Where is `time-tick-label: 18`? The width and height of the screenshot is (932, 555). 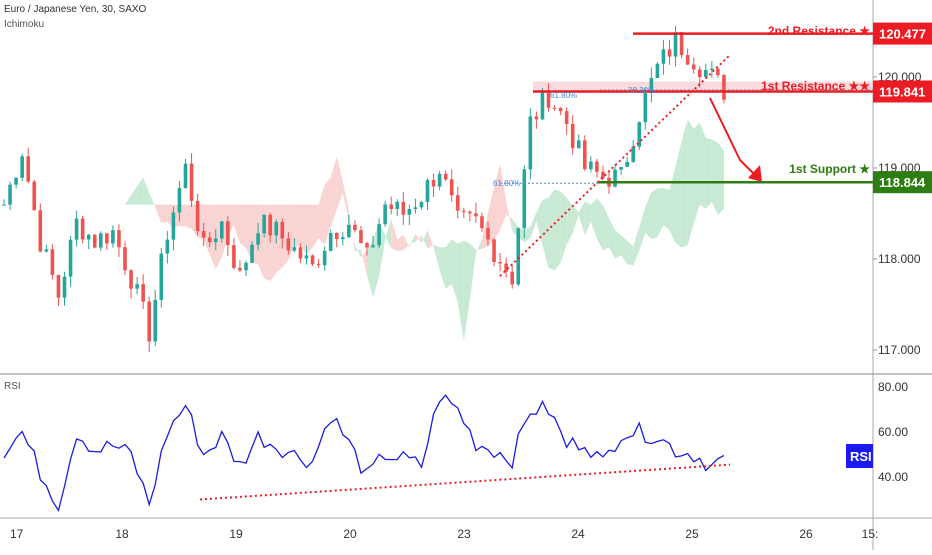
time-tick-label: 18 is located at coordinates (122, 534).